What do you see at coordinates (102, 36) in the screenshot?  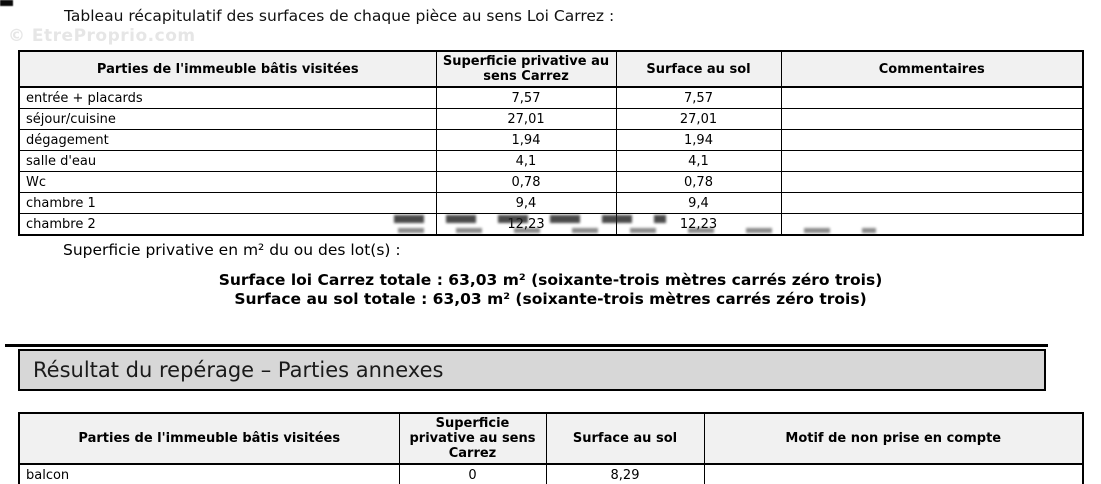 I see `site-watermark: © EtreProprio.com` at bounding box center [102, 36].